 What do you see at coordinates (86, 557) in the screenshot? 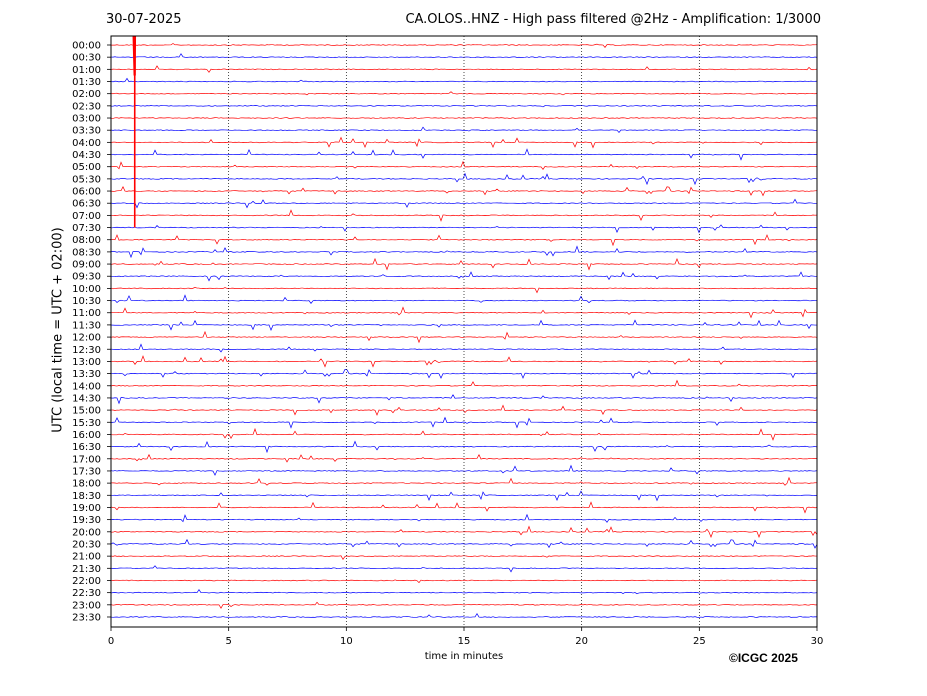
I see `y-tick-label: 21:00` at bounding box center [86, 557].